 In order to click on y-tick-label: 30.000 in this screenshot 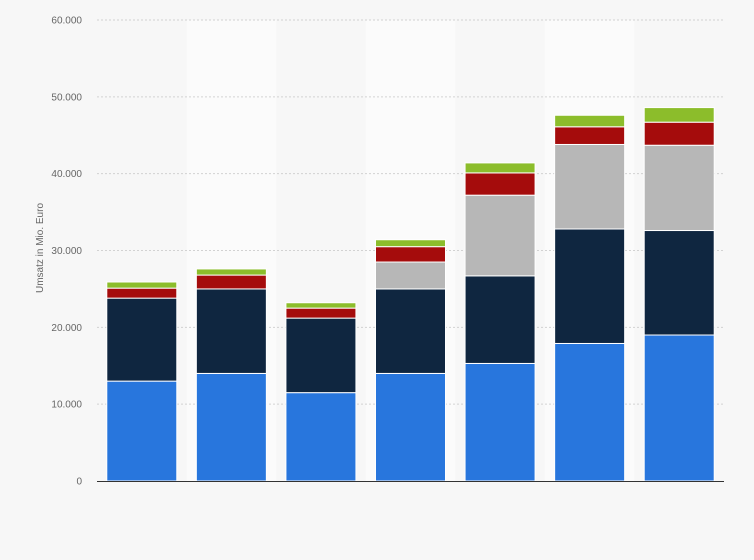, I will do `click(66, 251)`.